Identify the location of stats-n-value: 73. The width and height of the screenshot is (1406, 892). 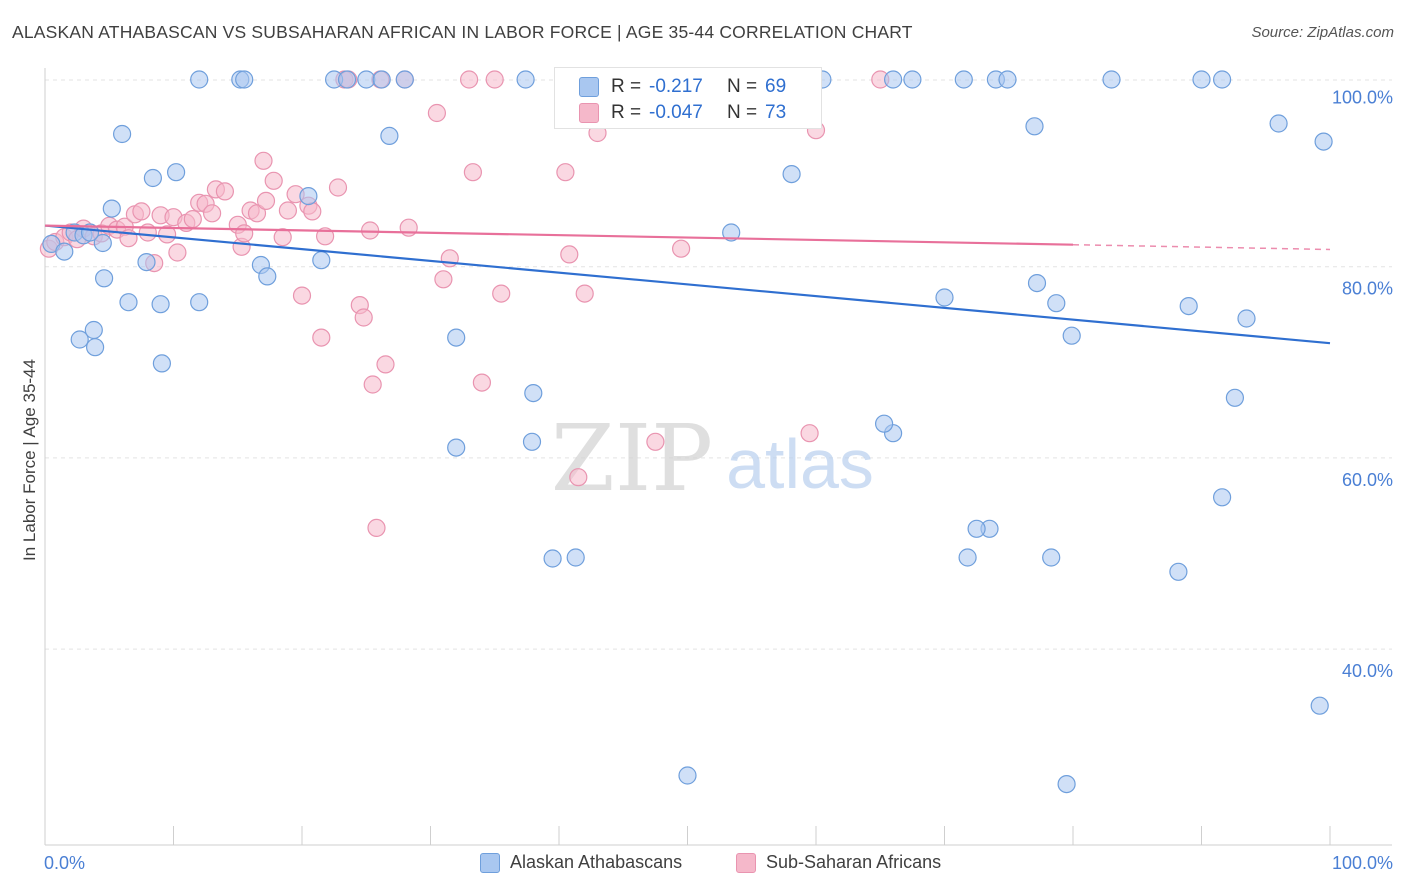
(776, 112).